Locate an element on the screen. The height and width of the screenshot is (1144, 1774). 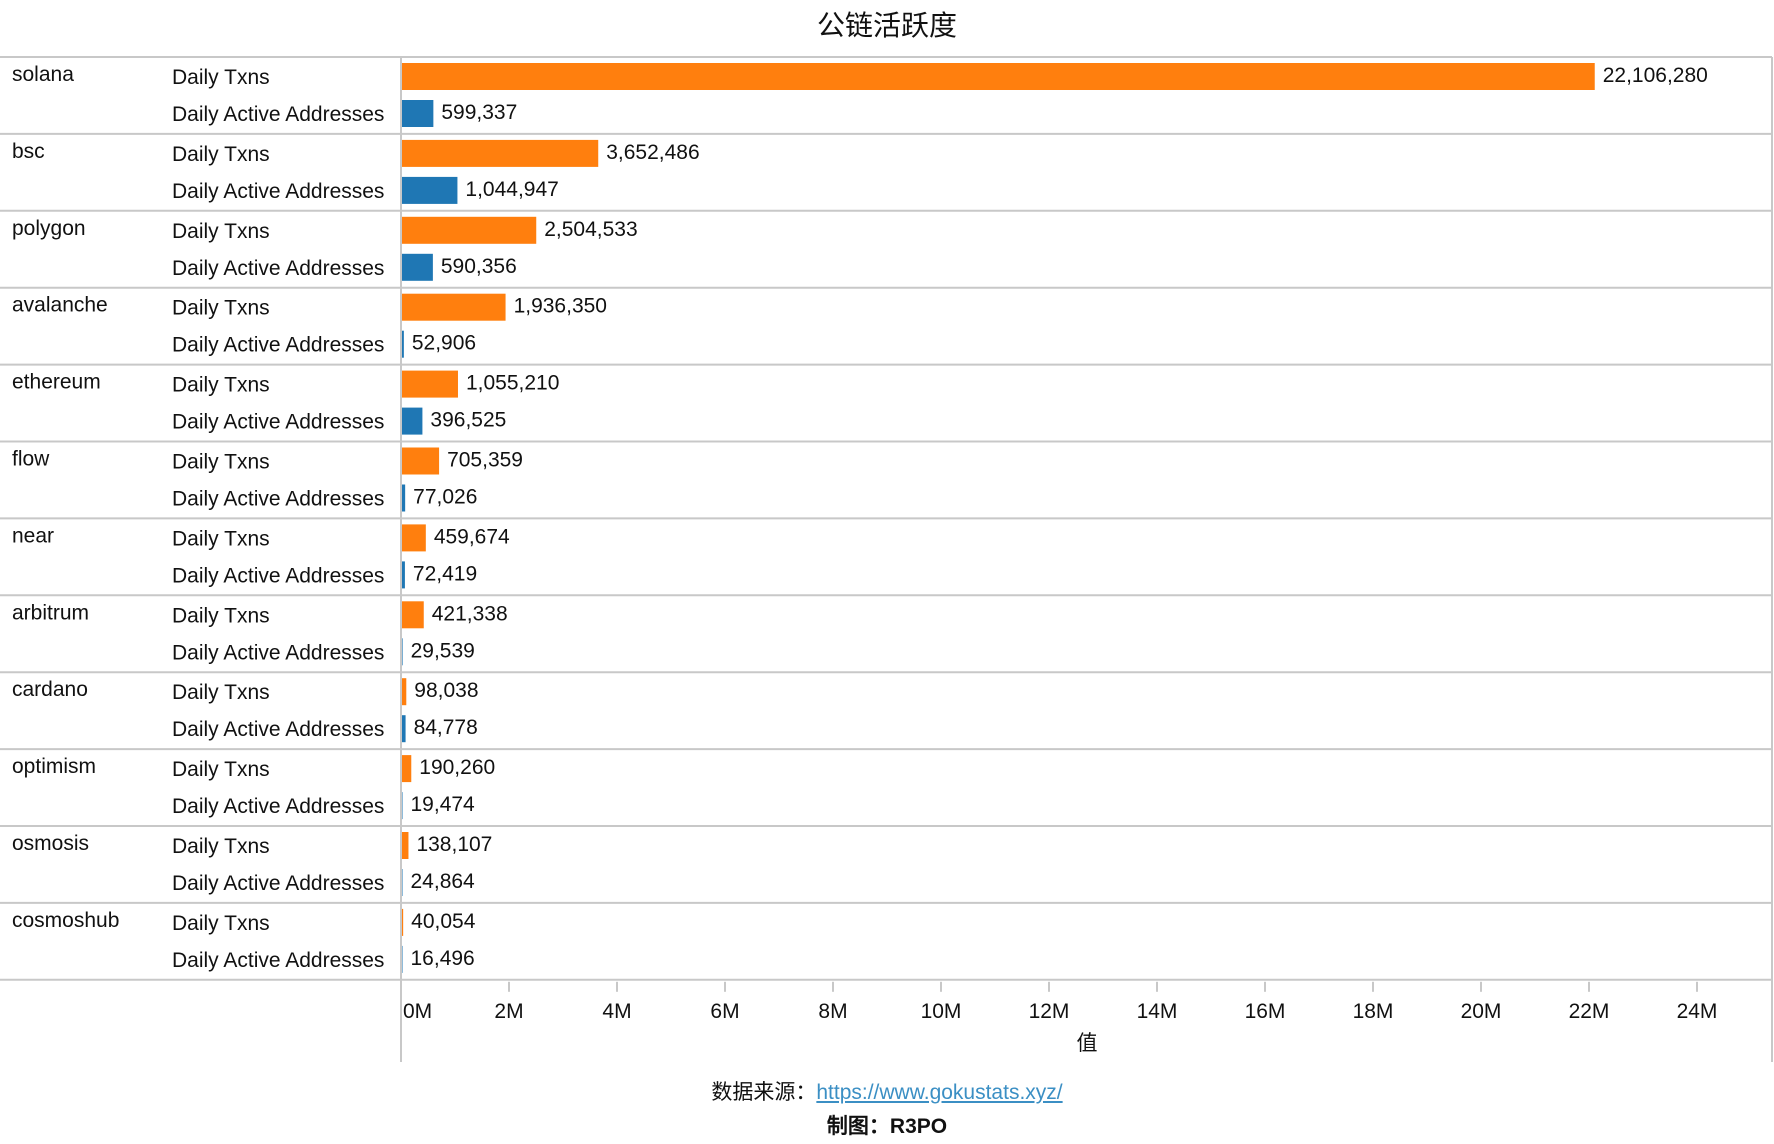
tick-label: 0M is located at coordinates (417, 1011).